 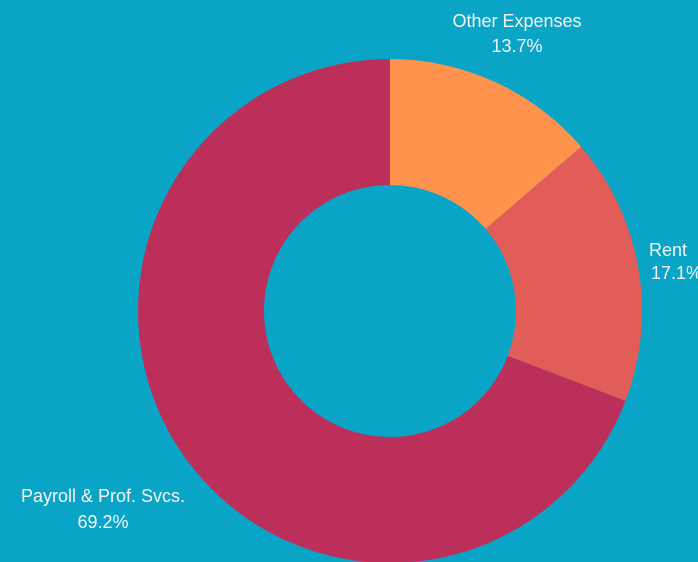 I want to click on slice-label-other-expenses: Other Expenses, so click(x=516, y=21).